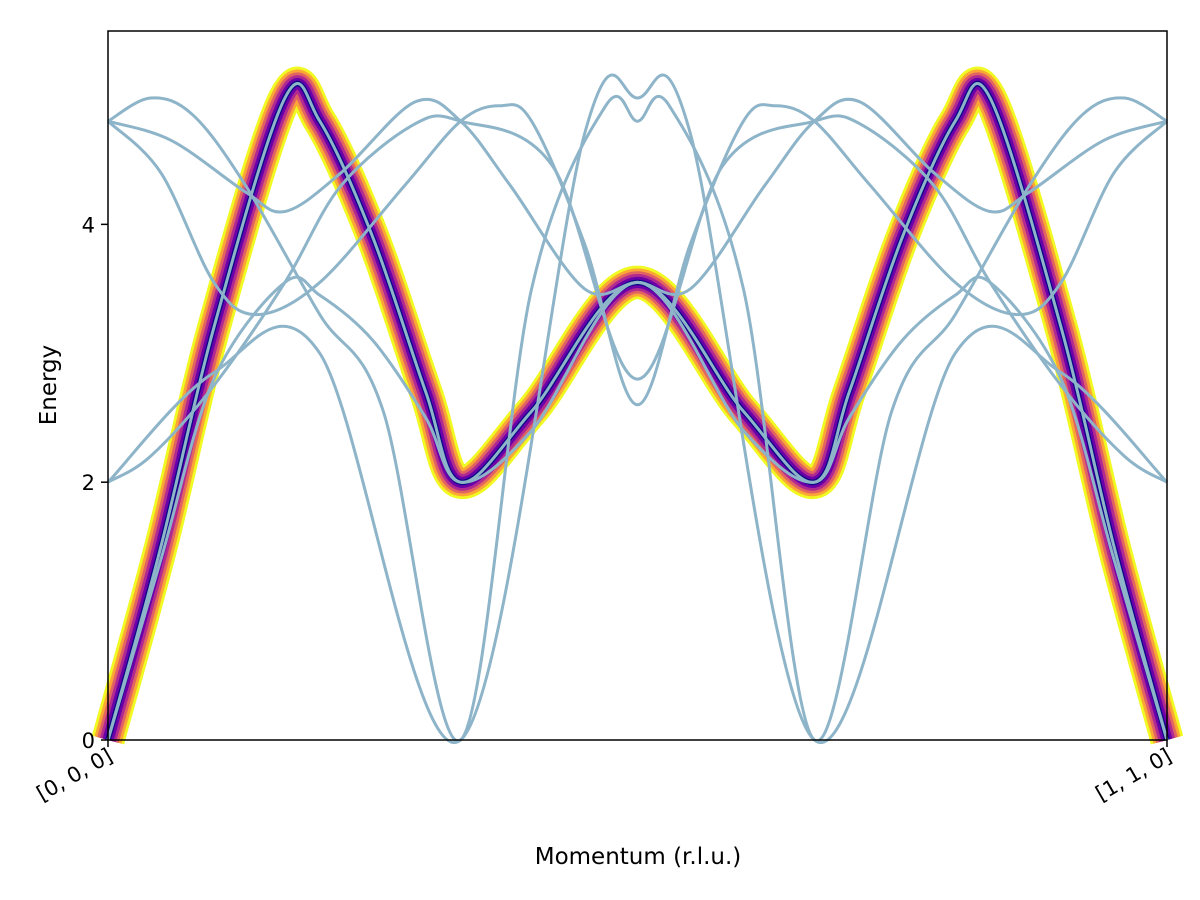 The image size is (1200, 900). Describe the element at coordinates (74, 775) in the screenshot. I see `x-tick-label-0: [0, 0, 0]` at that location.